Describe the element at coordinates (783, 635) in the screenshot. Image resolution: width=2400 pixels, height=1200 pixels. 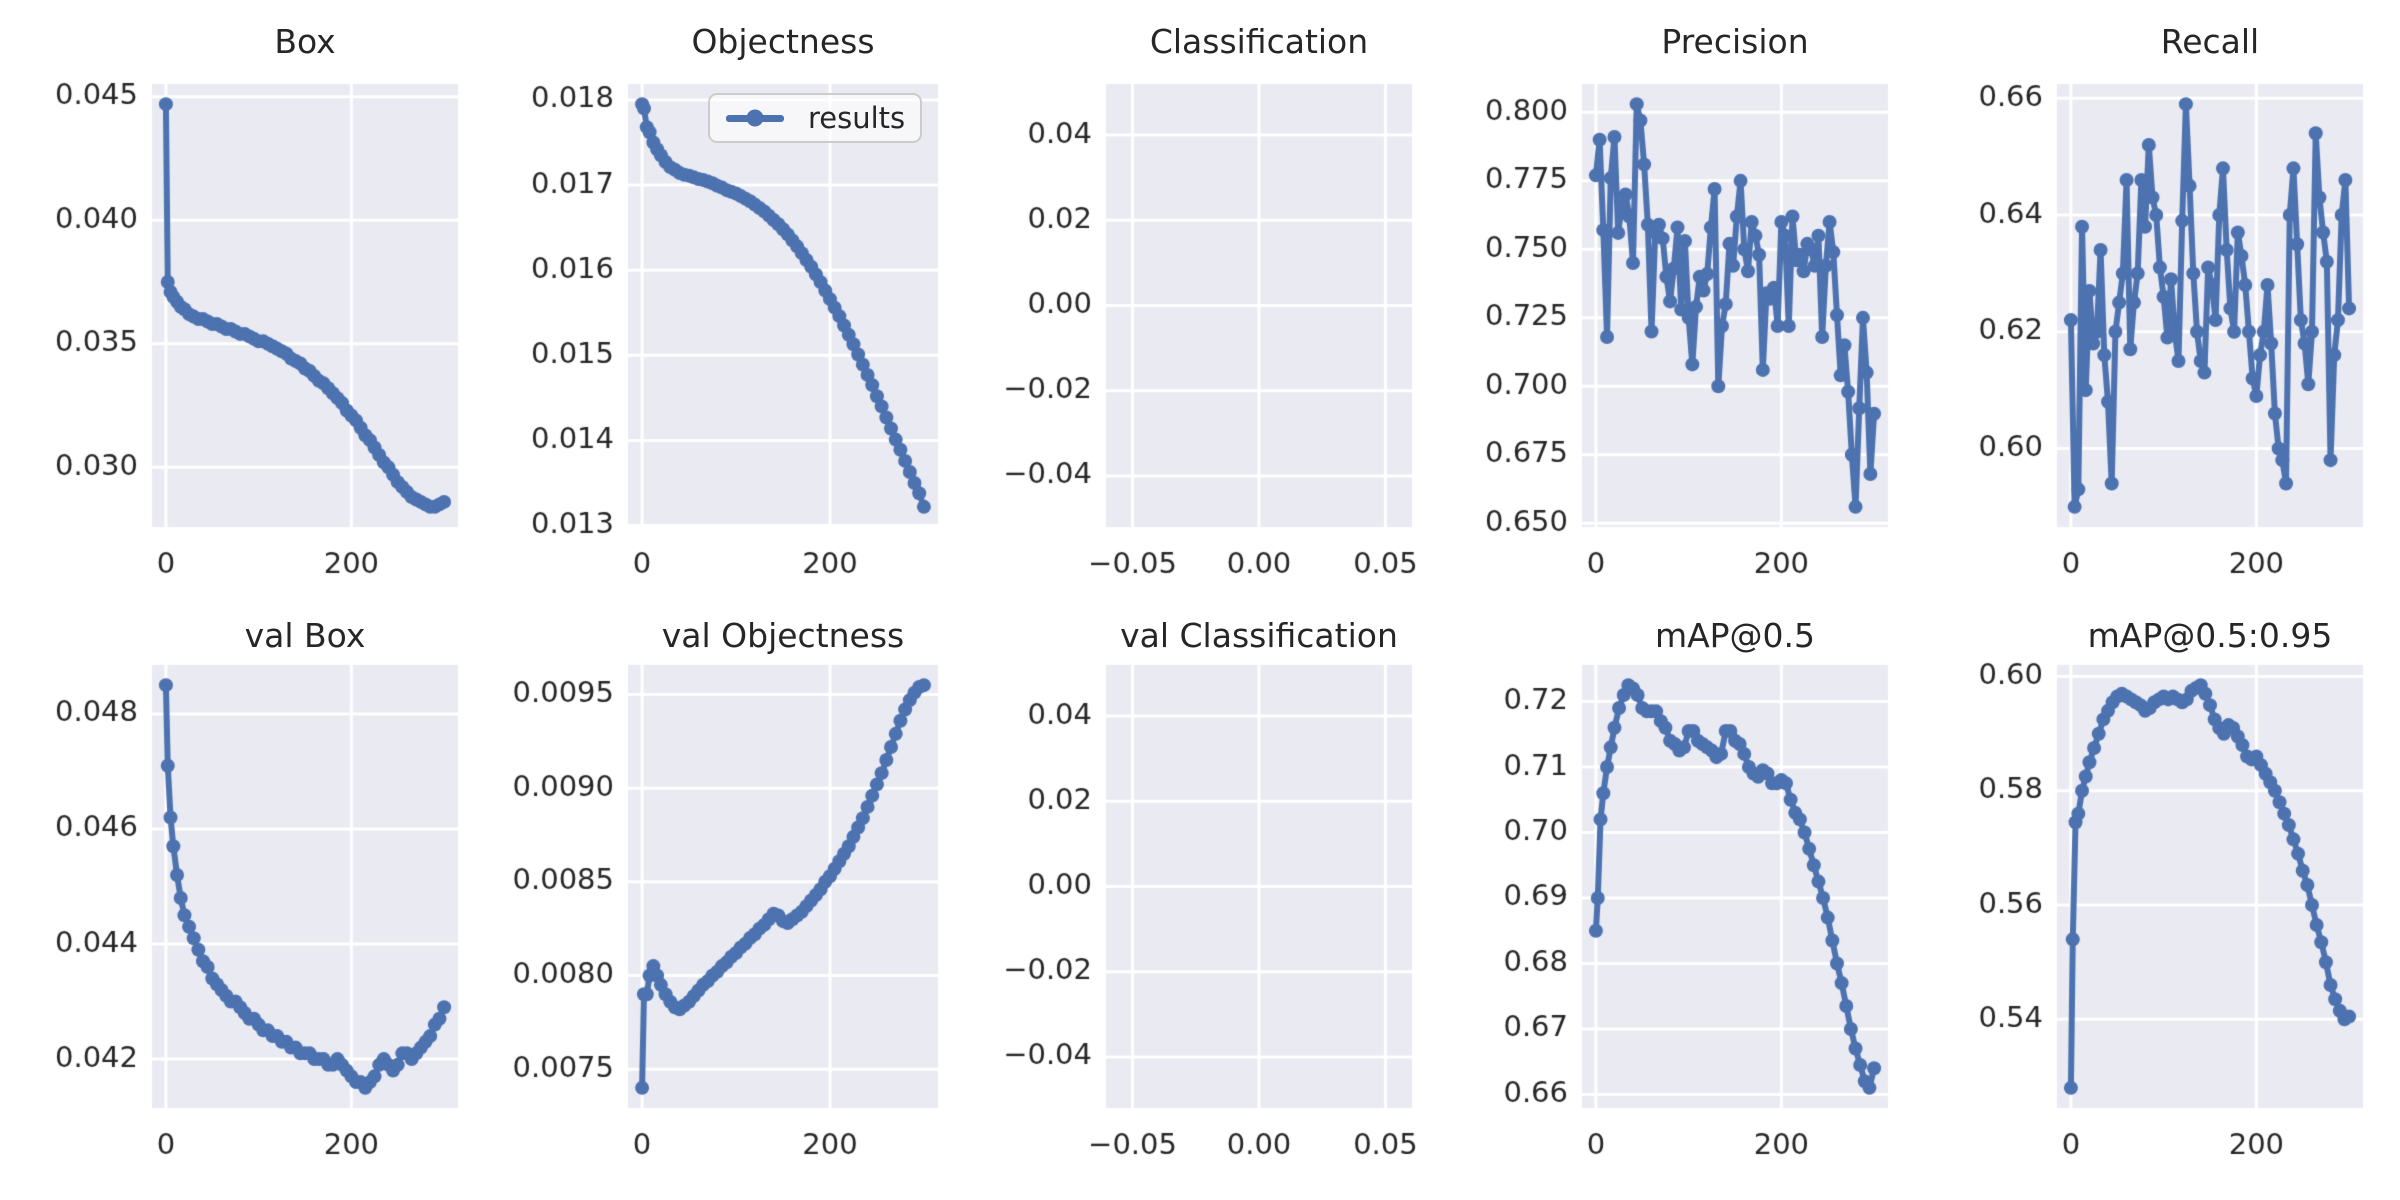
I see `subplot-title-val-objectness: val Objectness` at that location.